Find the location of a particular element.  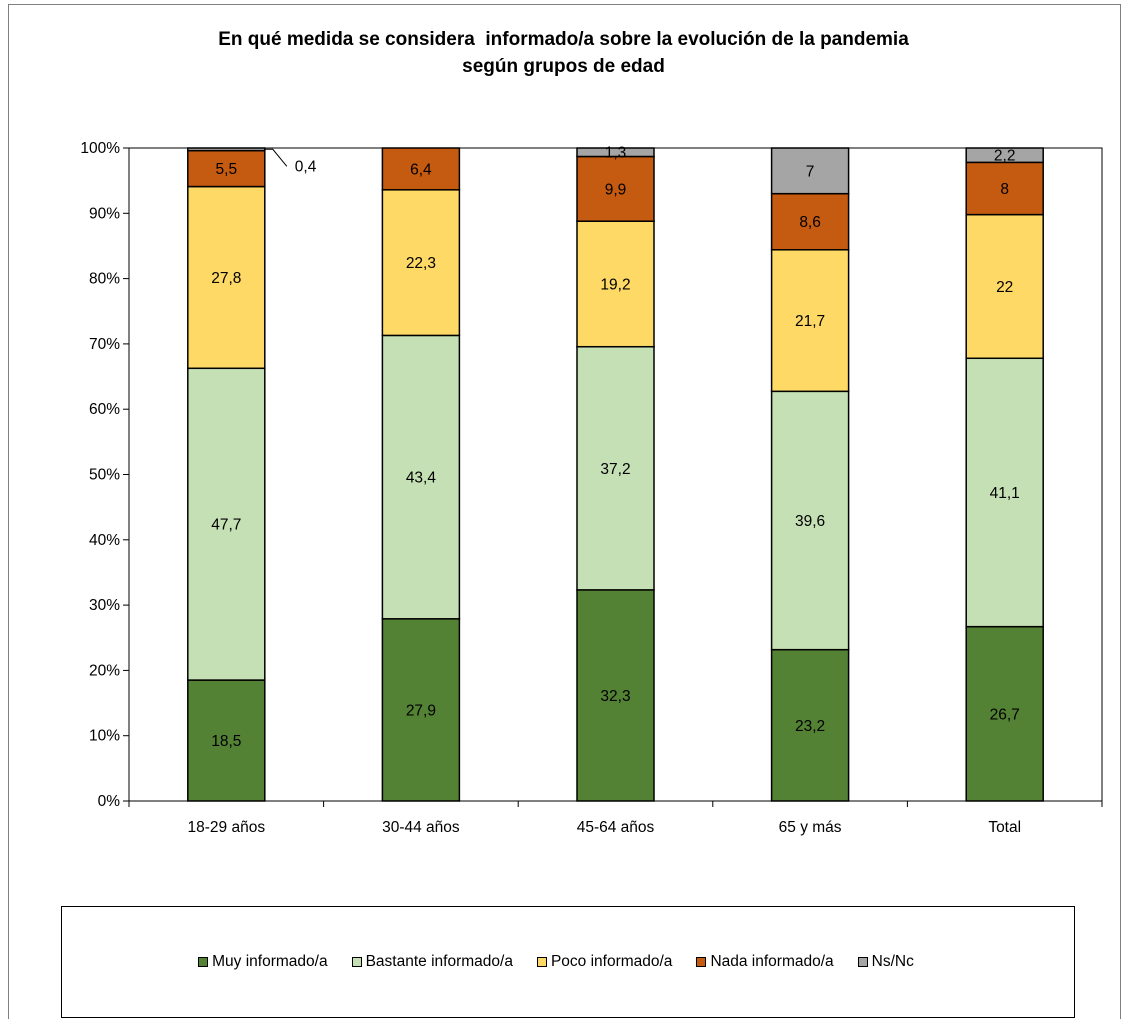

data-label: 21,7 is located at coordinates (810, 321).